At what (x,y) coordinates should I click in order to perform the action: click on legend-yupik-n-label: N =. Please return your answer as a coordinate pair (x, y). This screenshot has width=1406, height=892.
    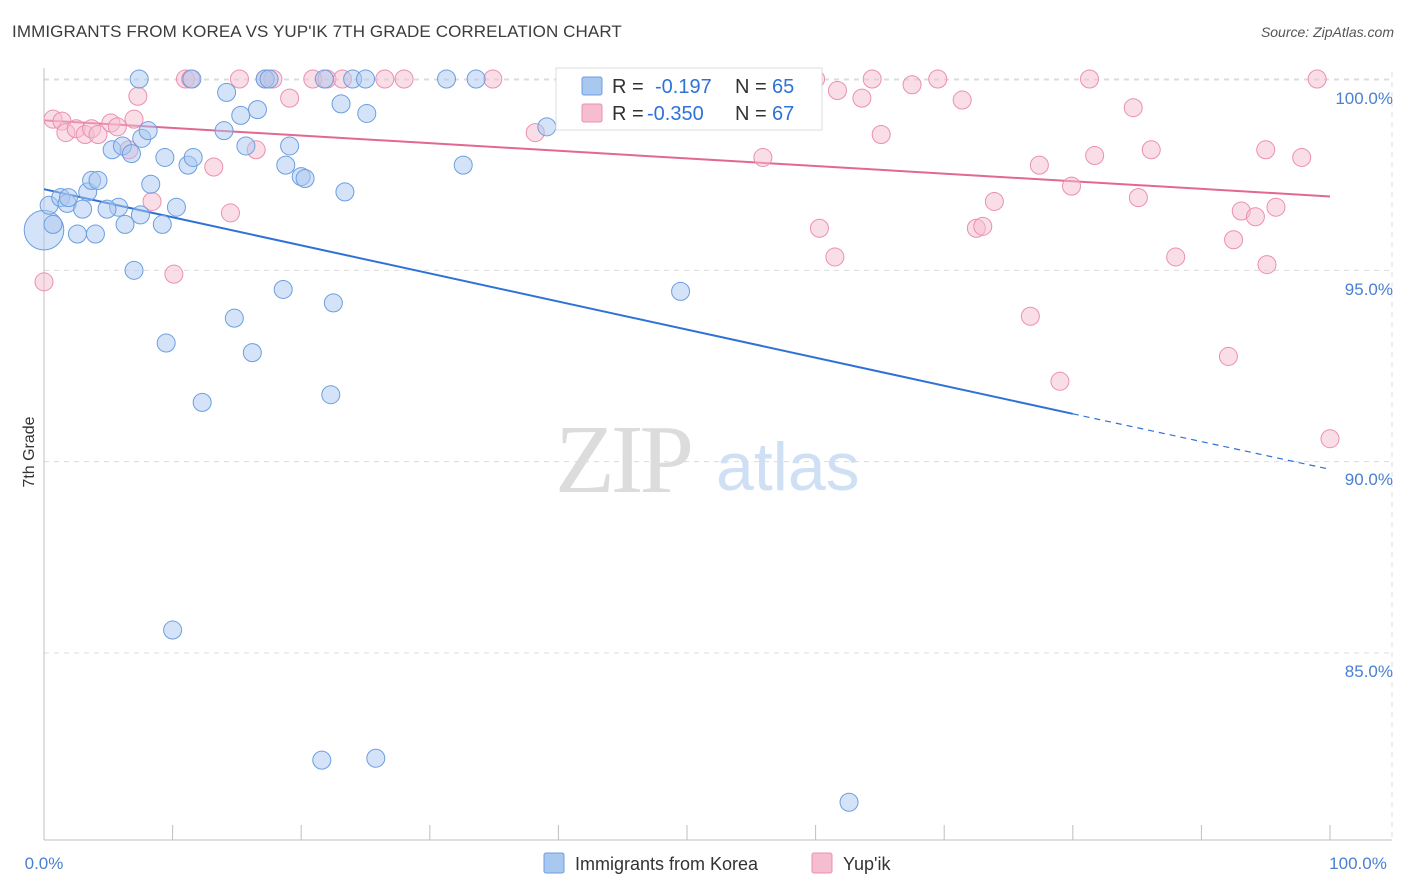
    Looking at the image, I should click on (751, 114).